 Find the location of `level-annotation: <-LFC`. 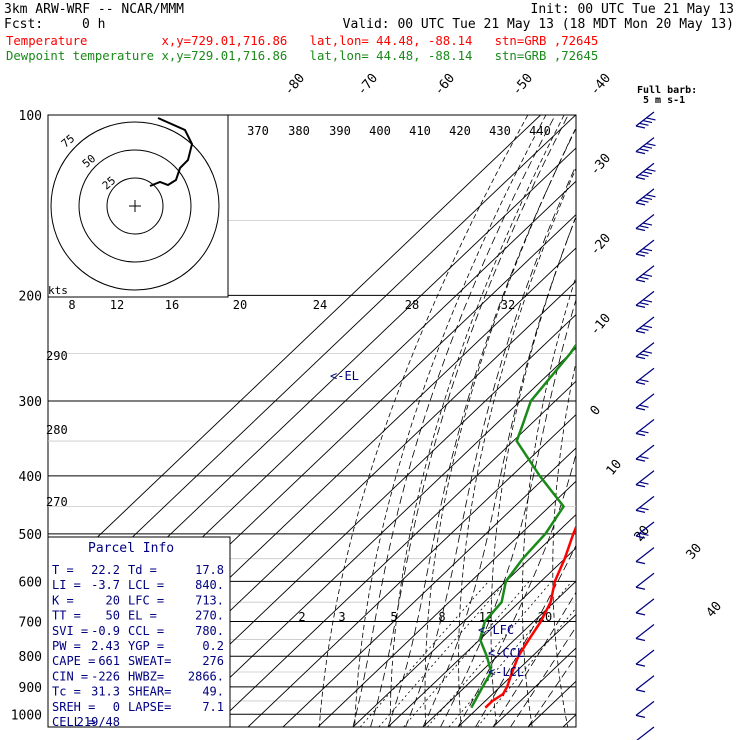

level-annotation: <-LFC is located at coordinates (496, 630).